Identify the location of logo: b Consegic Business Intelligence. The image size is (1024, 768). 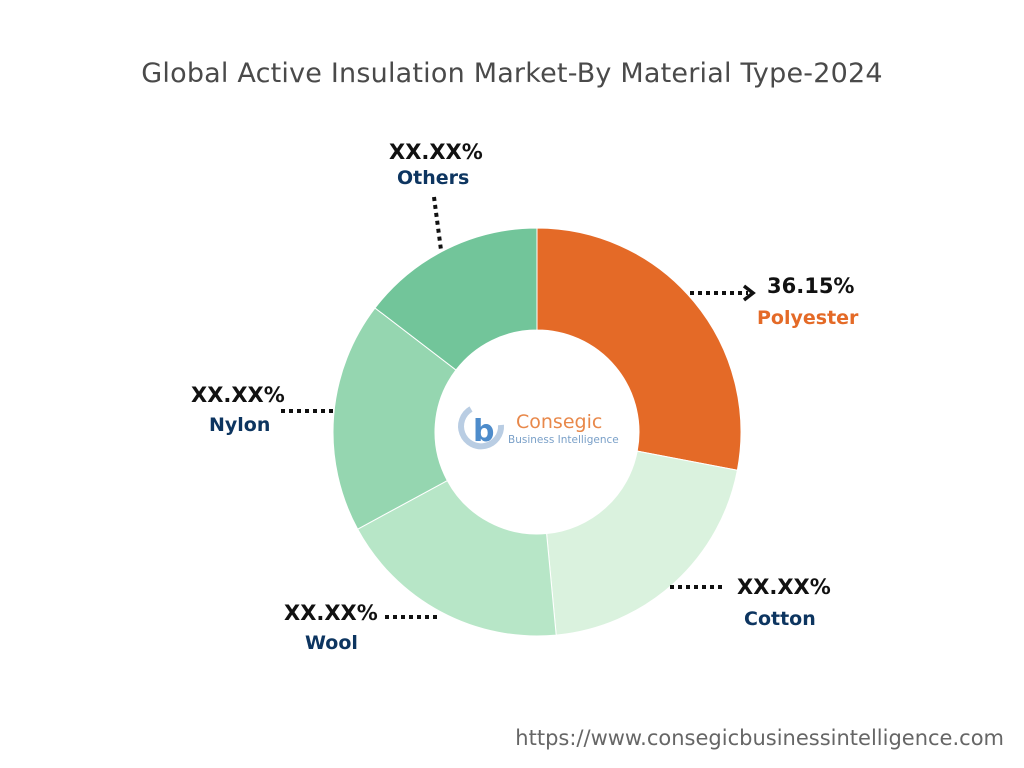
(538, 428).